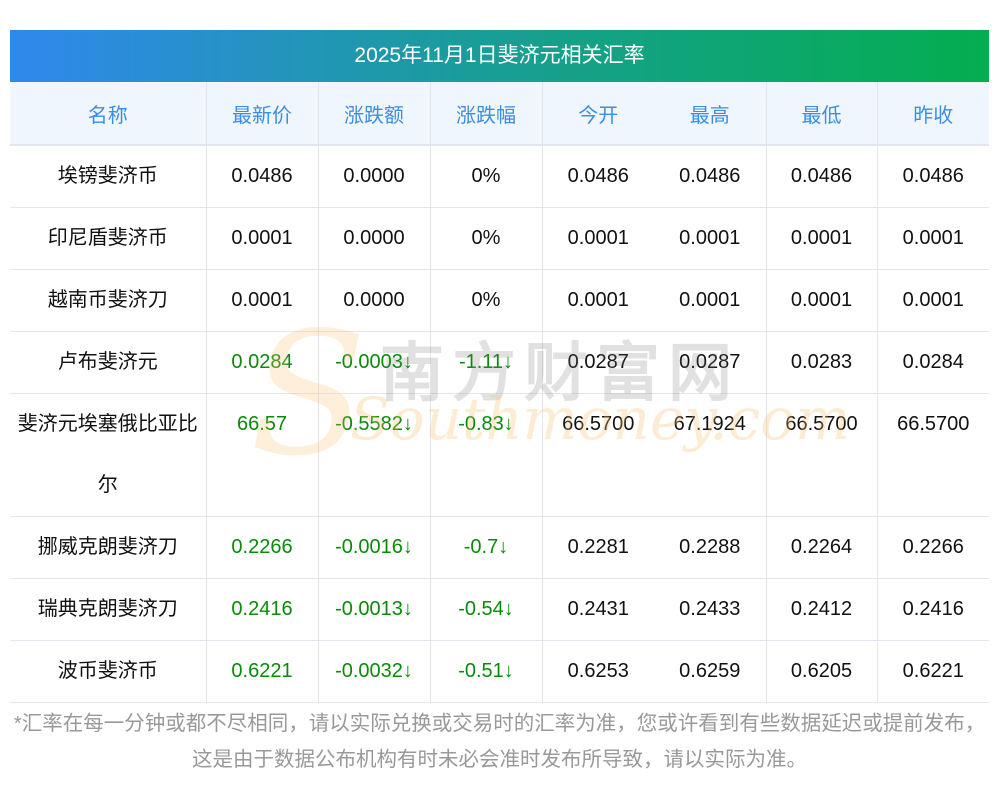 The height and width of the screenshot is (793, 1000). What do you see at coordinates (262, 671) in the screenshot?
I see `cell-latest: 0.6221` at bounding box center [262, 671].